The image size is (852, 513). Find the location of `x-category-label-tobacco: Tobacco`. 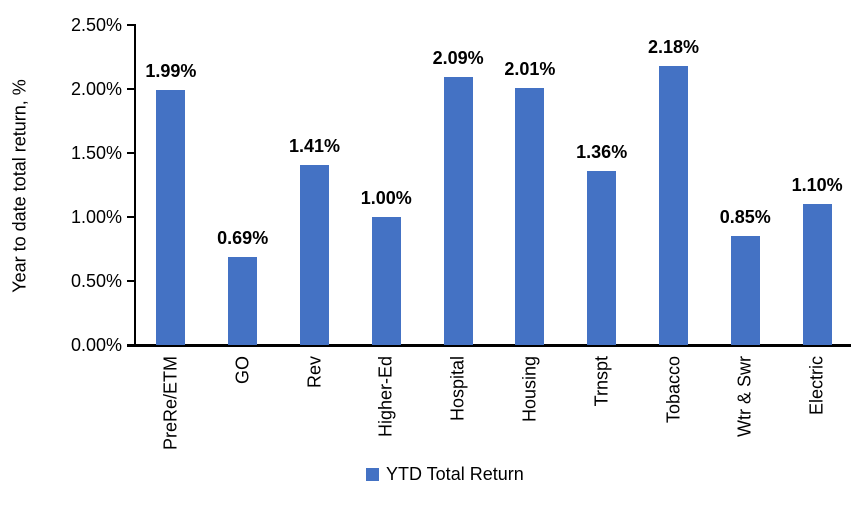

x-category-label-tobacco: Tobacco is located at coordinates (673, 390).